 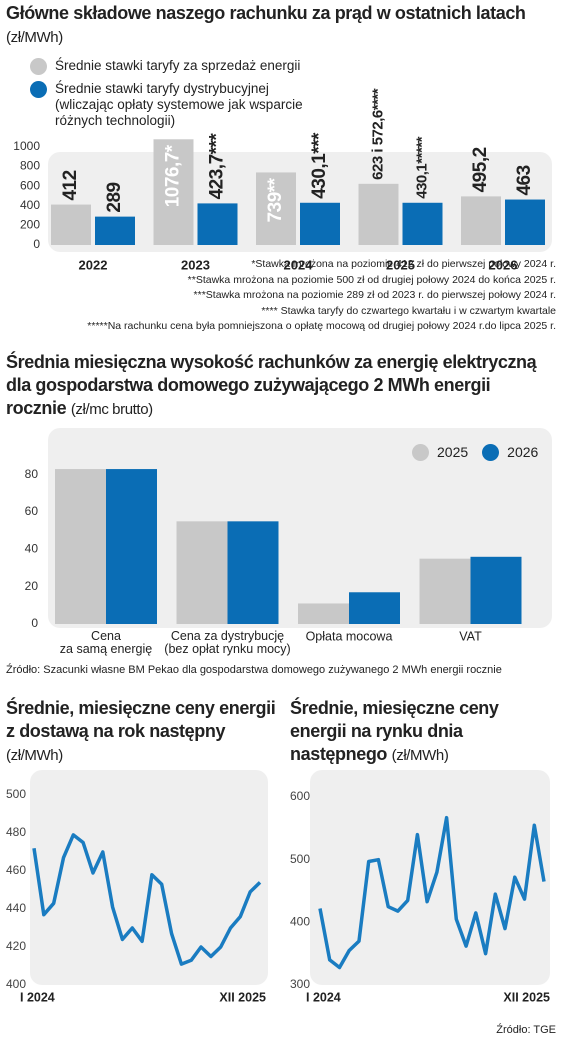 I want to click on value-label: 289, so click(x=114, y=197).